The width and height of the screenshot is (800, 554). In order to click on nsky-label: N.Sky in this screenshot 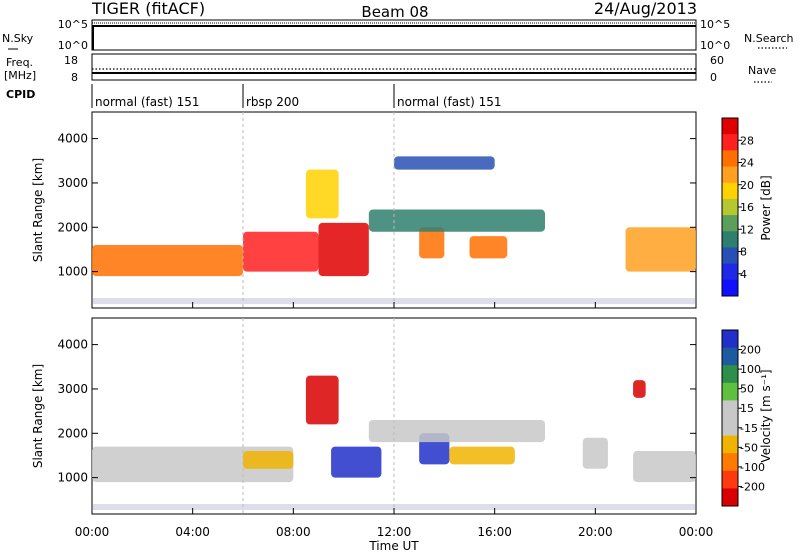, I will do `click(18, 38)`.